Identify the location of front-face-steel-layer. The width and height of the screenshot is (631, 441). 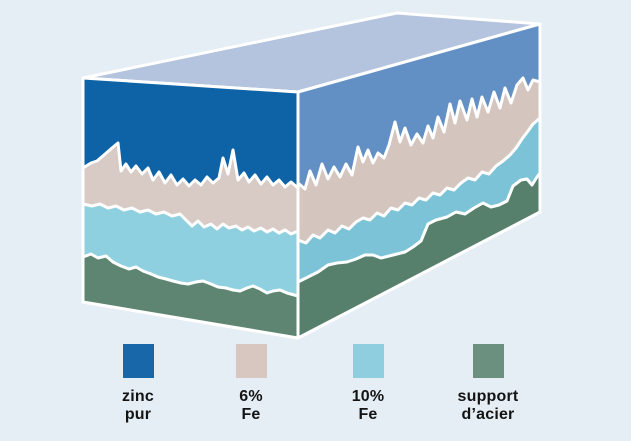
(190, 296).